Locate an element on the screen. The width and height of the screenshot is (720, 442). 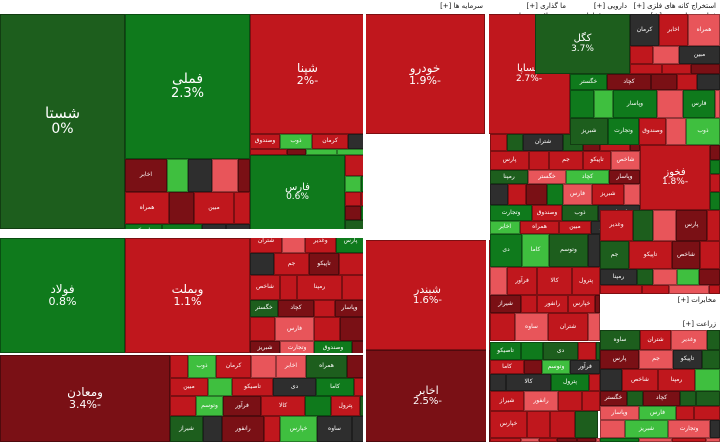
stock-tile: شستا 0% is located at coordinates (62, 121).